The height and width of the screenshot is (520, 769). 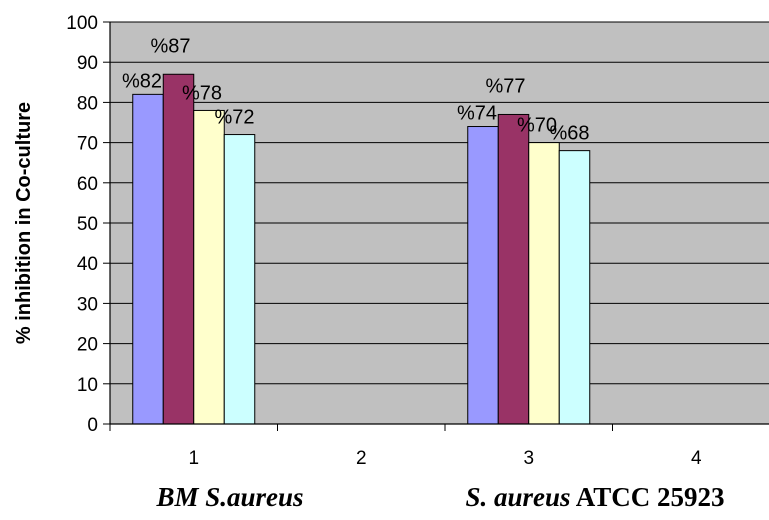 I want to click on y-tick-label: 30, so click(x=87, y=304).